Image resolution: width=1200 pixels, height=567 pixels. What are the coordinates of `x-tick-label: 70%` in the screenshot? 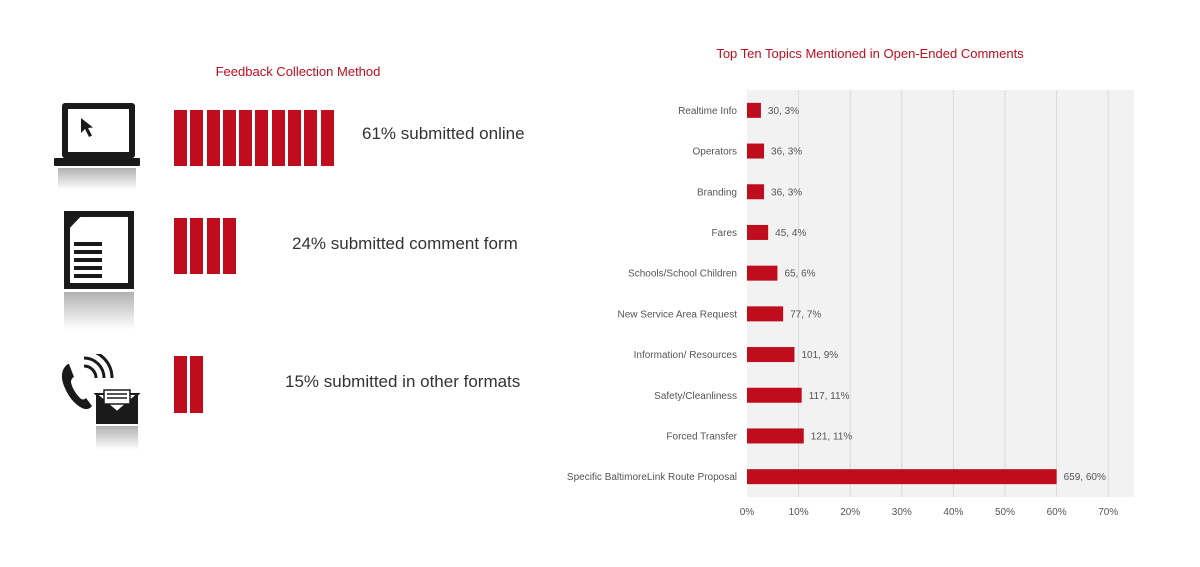 It's located at (1108, 512).